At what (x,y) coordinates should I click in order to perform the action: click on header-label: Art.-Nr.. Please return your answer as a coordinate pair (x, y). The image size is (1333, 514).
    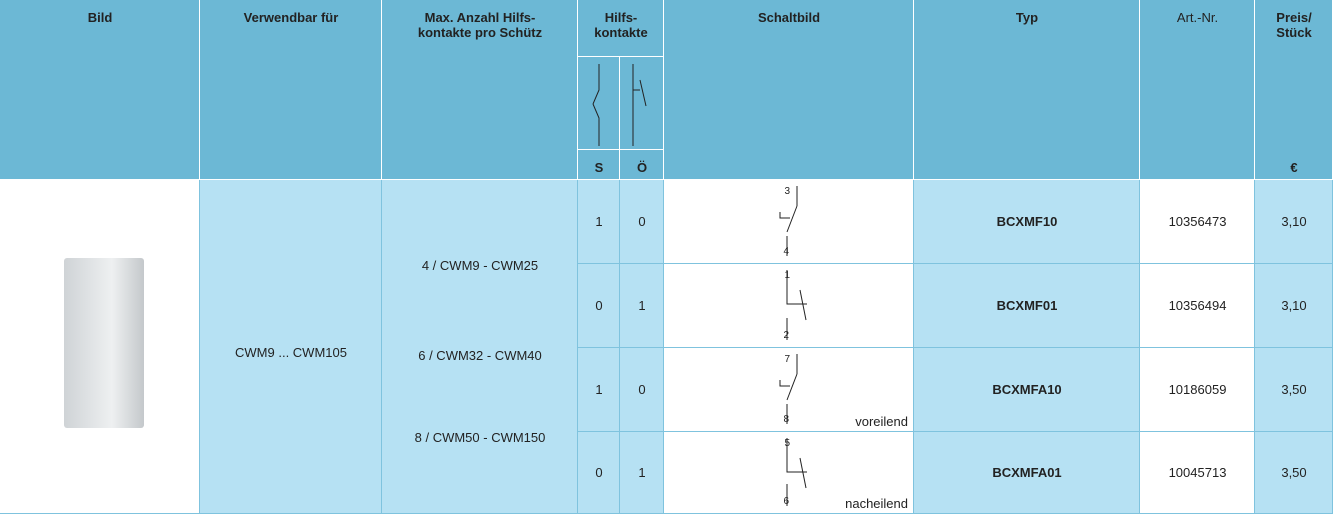
    Looking at the image, I should click on (1197, 17).